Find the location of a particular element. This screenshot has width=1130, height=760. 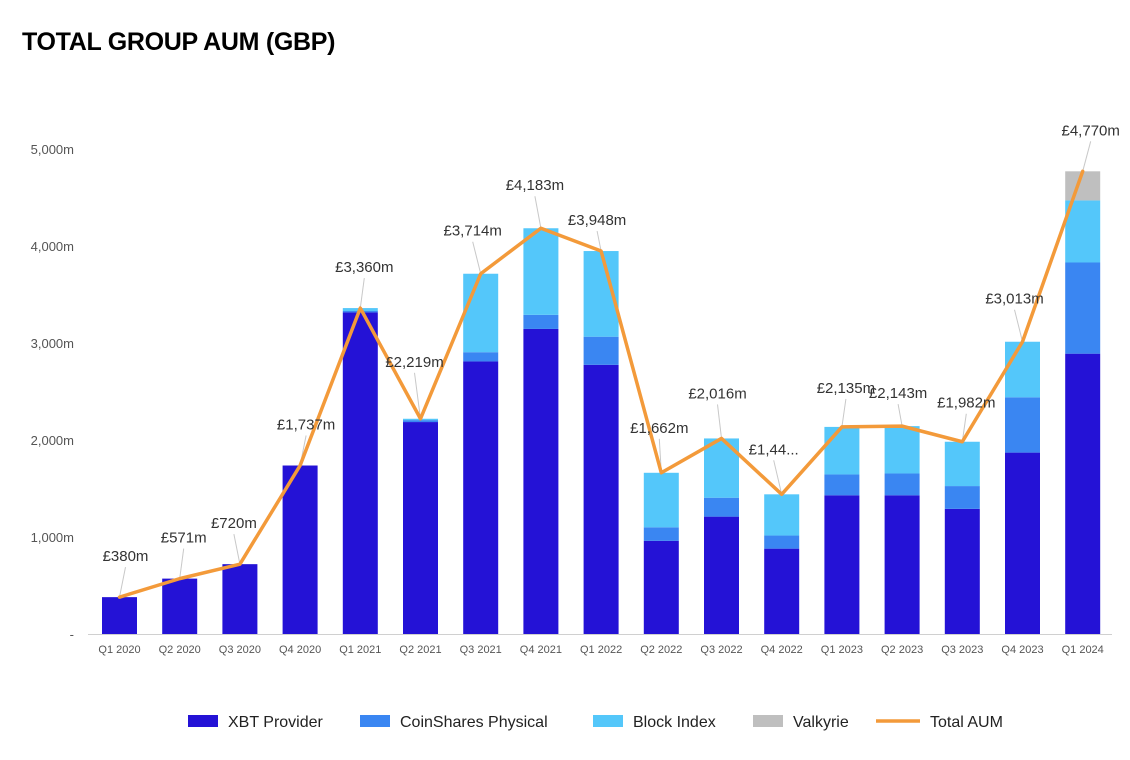

legend-label-total-aum: Total AUM is located at coordinates (966, 722).